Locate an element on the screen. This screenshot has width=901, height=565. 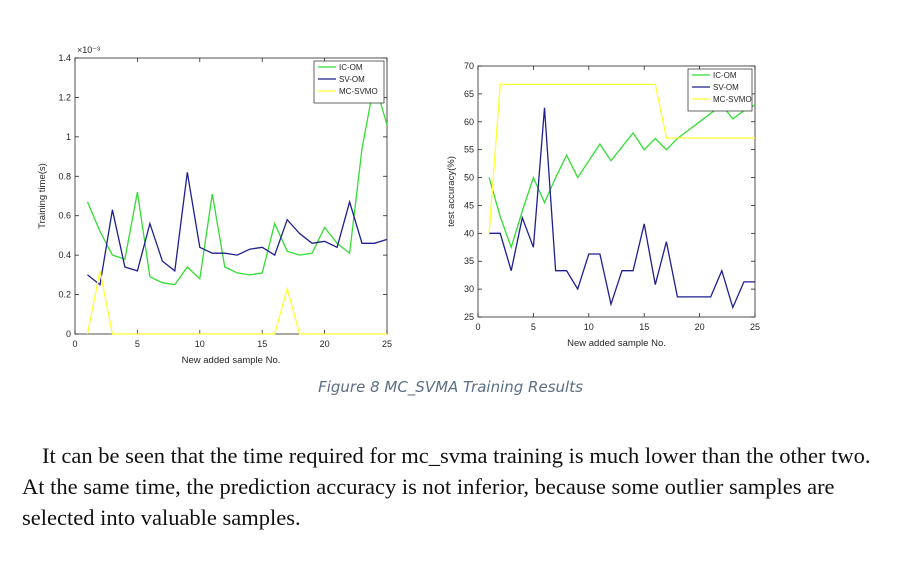
y-tick-label: 25 is located at coordinates (469, 317).